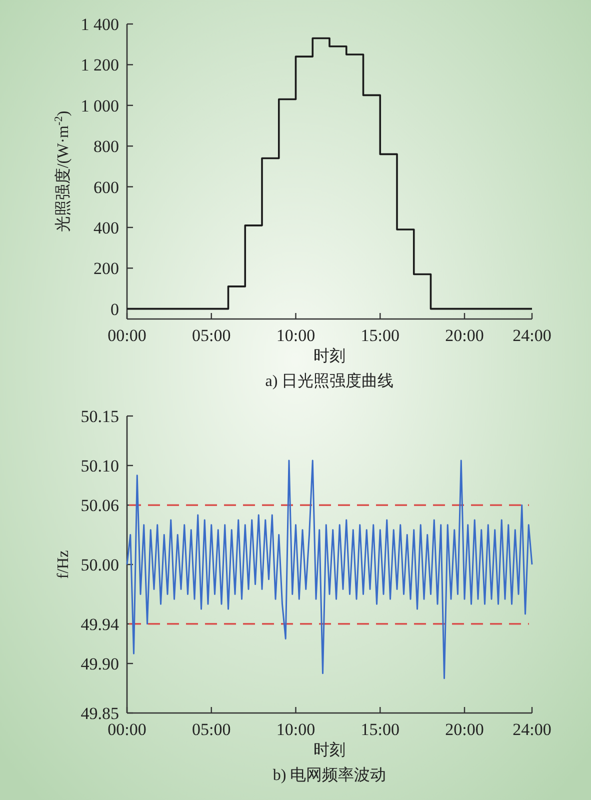  What do you see at coordinates (99, 466) in the screenshot?
I see `y-tick-label: 50.10` at bounding box center [99, 466].